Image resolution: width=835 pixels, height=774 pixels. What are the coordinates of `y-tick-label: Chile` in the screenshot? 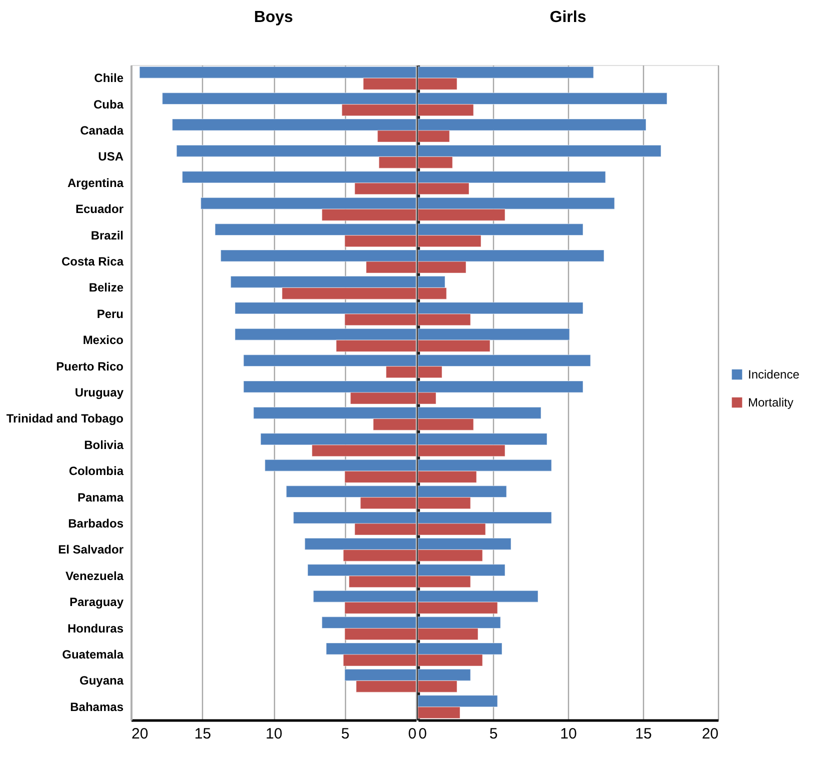 It's located at (109, 78).